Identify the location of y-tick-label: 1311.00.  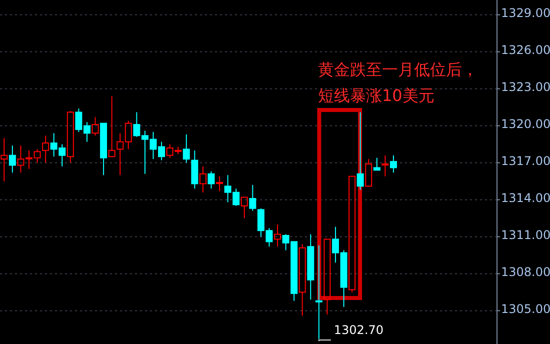
(525, 235).